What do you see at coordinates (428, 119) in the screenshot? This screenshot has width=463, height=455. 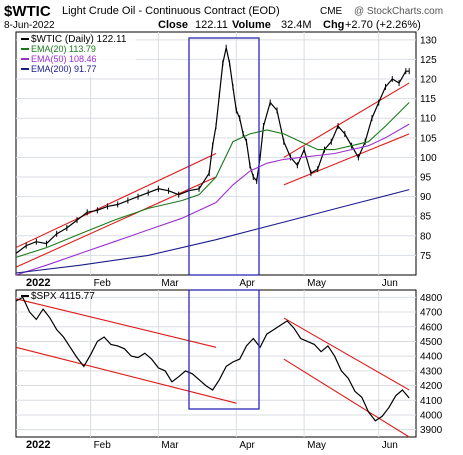 I see `y-tick-label: 110` at bounding box center [428, 119].